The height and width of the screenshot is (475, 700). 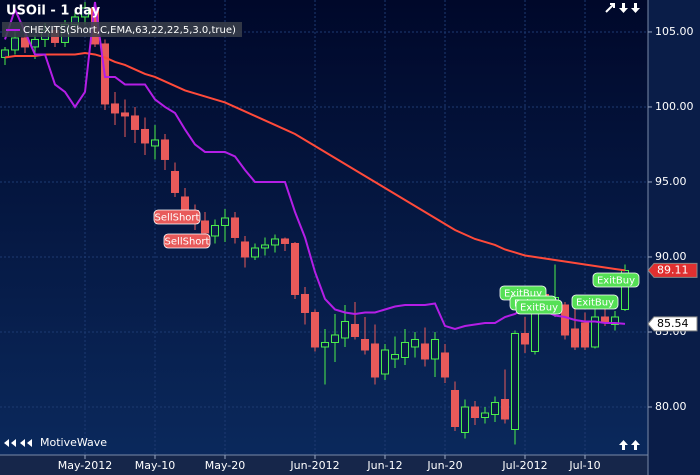 I want to click on price-tag-label: 85.54, so click(x=673, y=323).